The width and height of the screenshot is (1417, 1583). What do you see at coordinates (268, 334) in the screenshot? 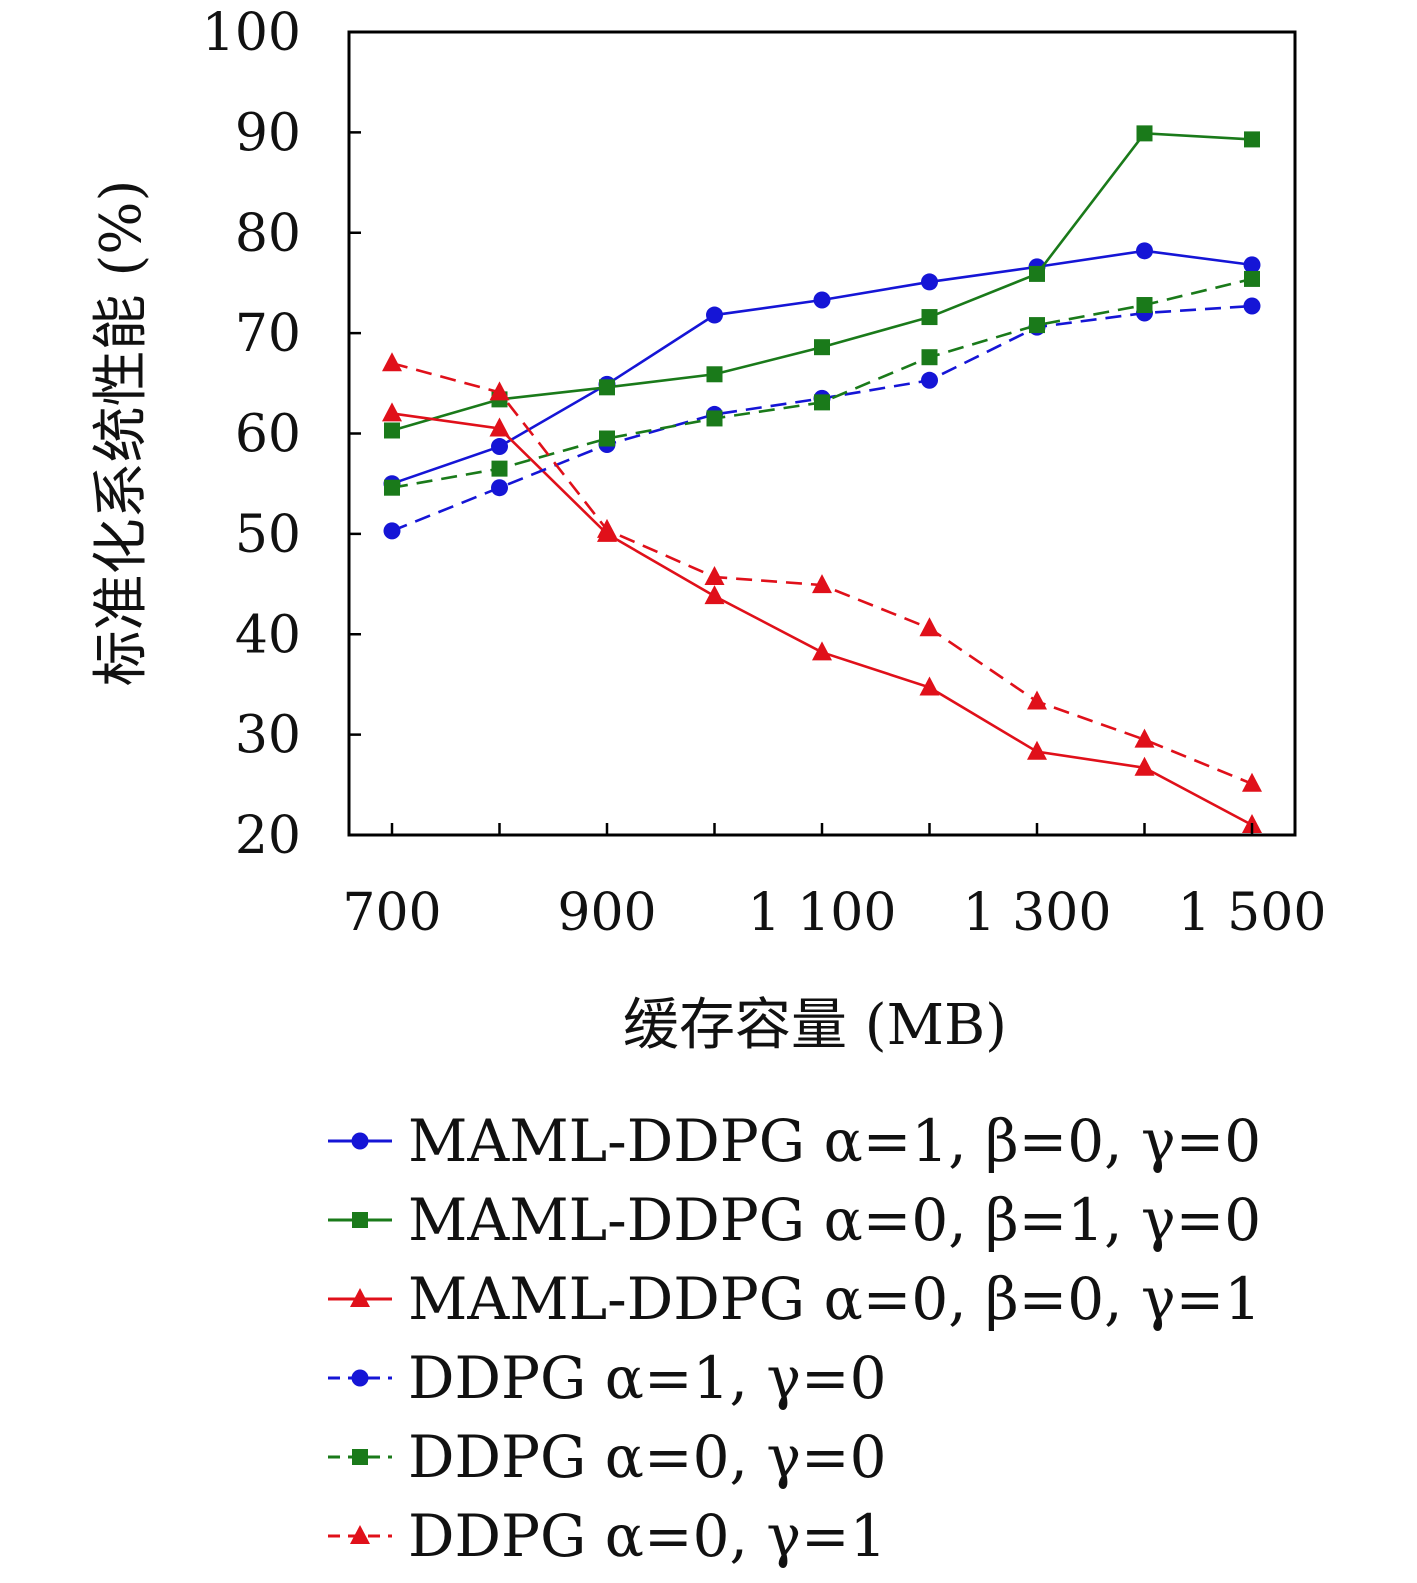
I see `y-tick-label: 70` at bounding box center [268, 334].